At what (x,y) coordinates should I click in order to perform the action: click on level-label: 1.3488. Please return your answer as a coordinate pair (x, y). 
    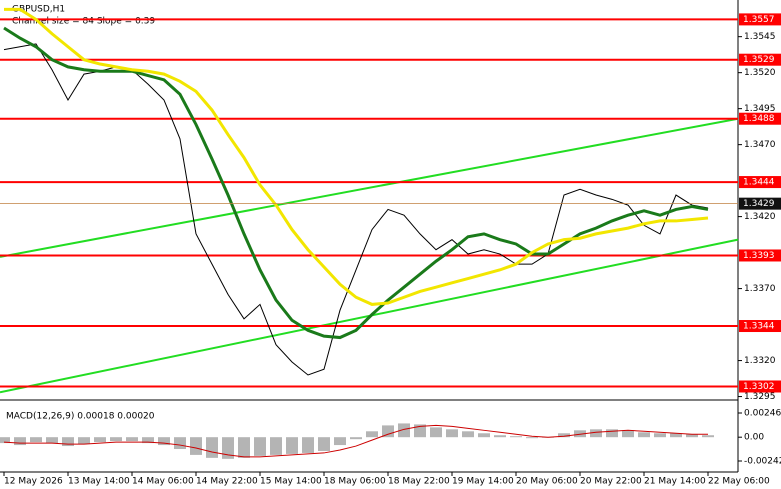
    Looking at the image, I should click on (759, 119).